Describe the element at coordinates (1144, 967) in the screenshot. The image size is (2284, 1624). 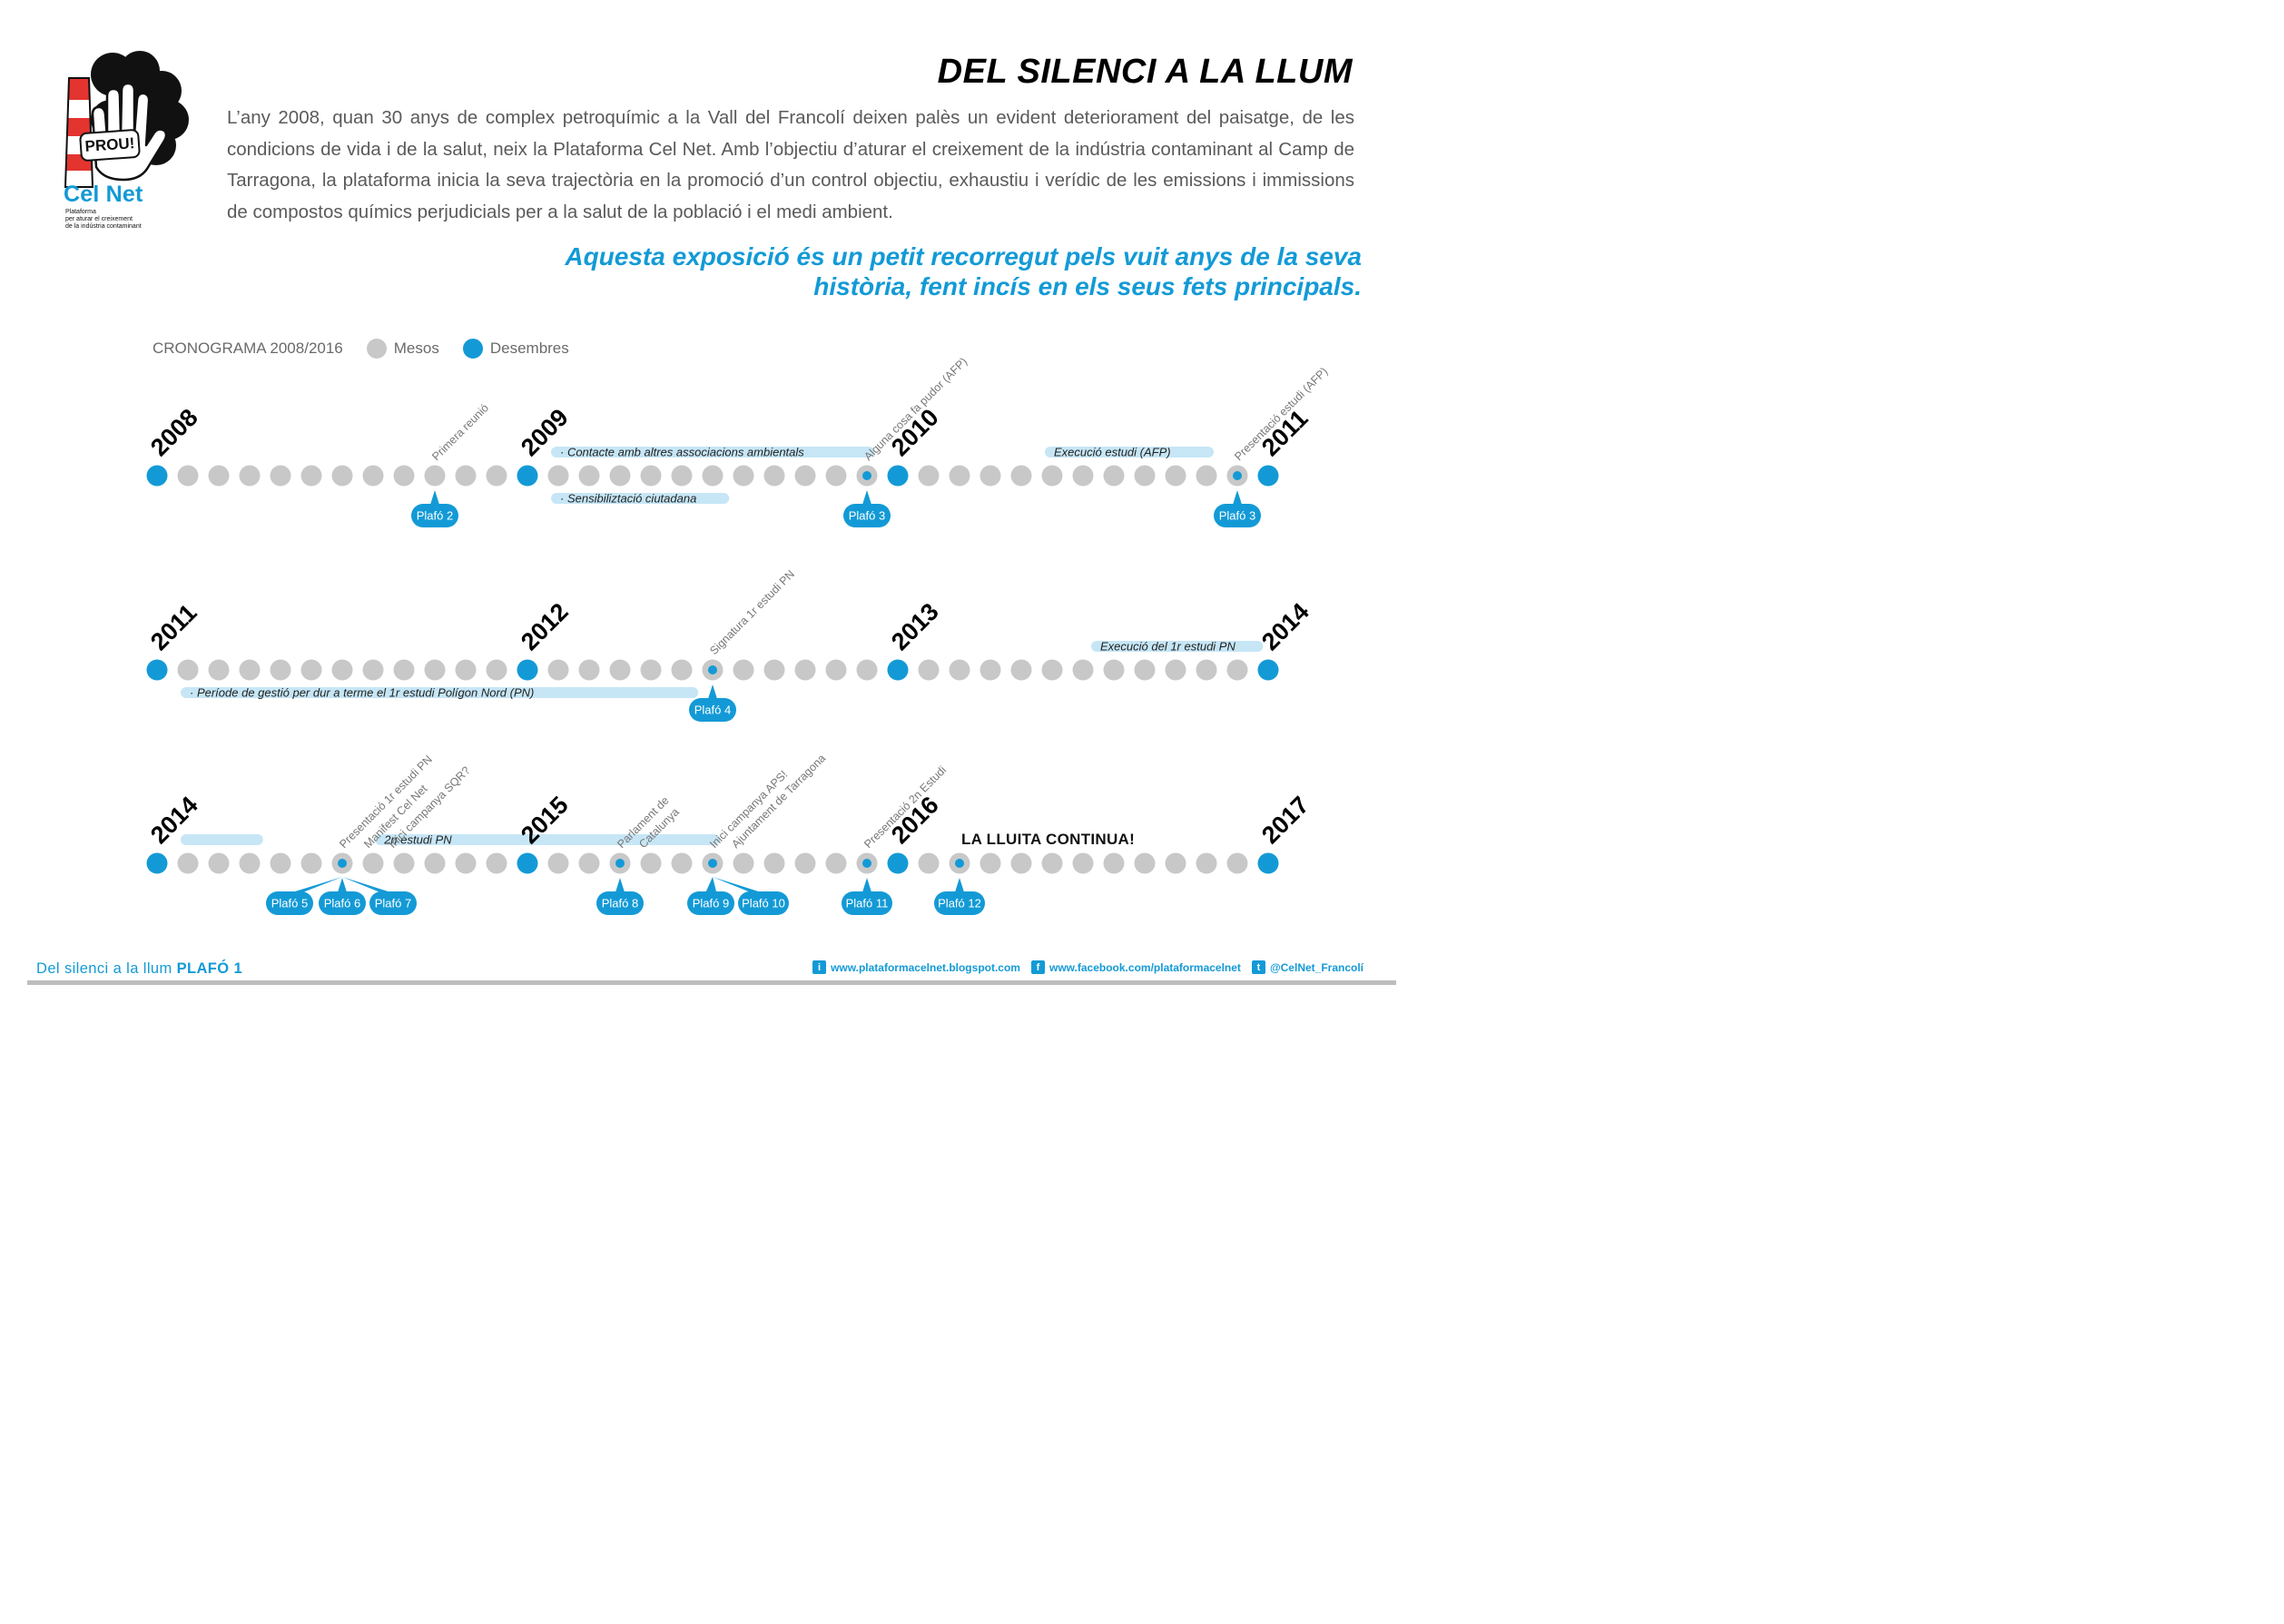
I see `facebook-link: www.facebook.com/plataformacelnet` at that location.